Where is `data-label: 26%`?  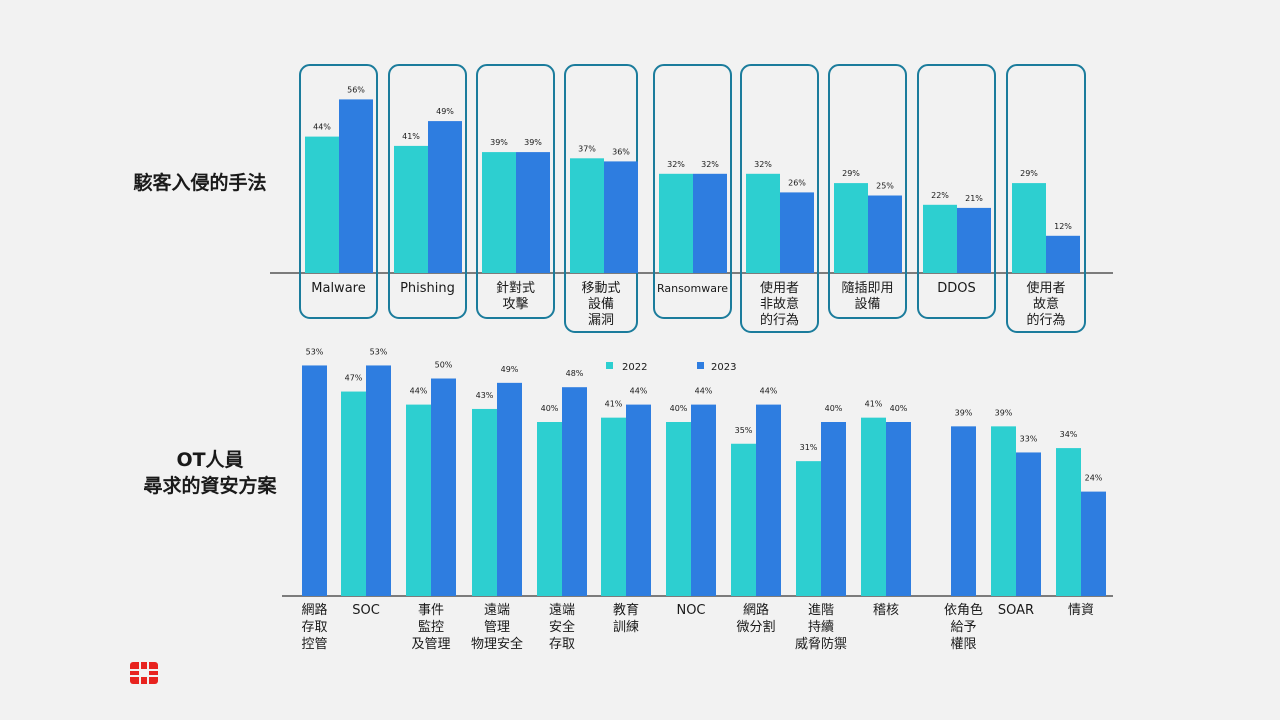 data-label: 26% is located at coordinates (797, 182).